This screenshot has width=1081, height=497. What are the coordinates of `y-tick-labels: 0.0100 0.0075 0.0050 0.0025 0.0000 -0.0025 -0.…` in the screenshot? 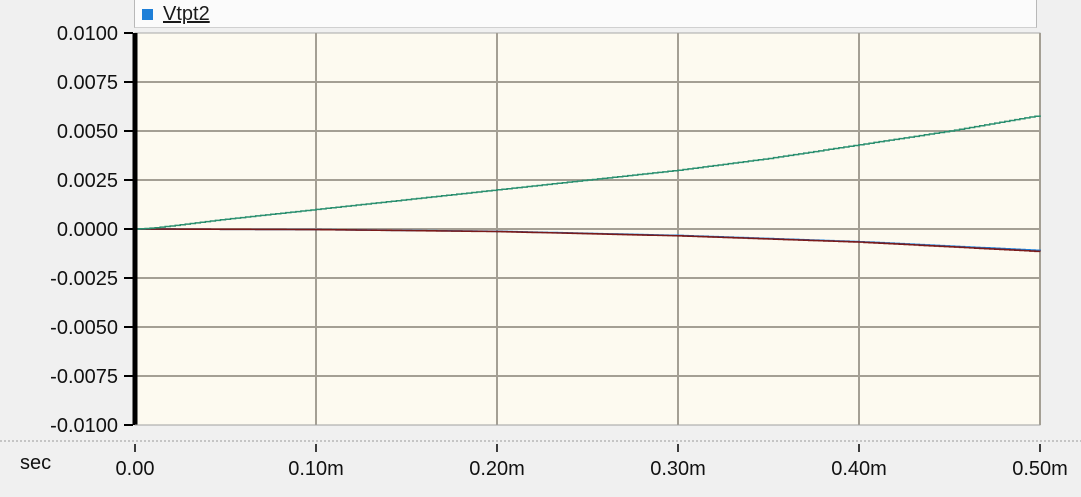 It's located at (91, 230).